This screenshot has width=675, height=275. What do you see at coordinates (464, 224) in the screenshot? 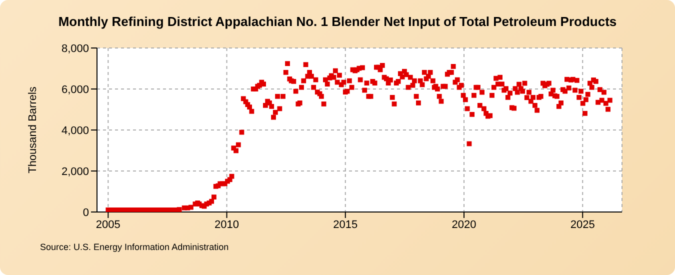
I see `x-tick-label: 2020` at bounding box center [464, 224].